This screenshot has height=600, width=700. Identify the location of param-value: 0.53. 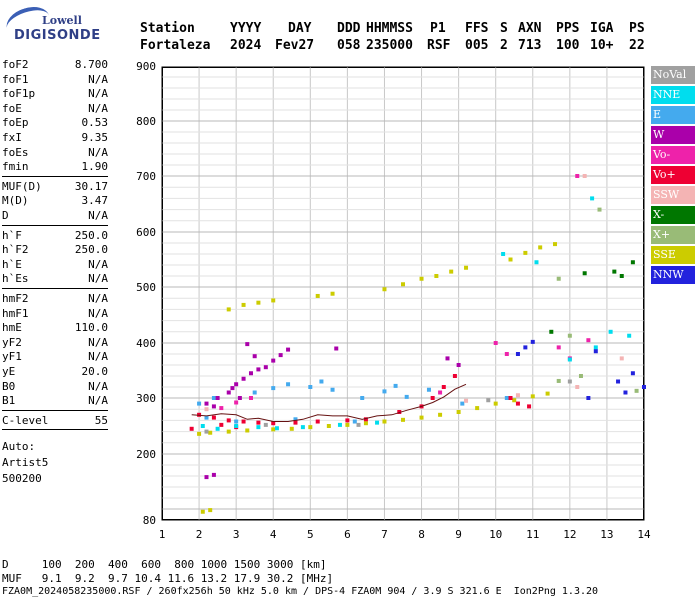
(95, 123).